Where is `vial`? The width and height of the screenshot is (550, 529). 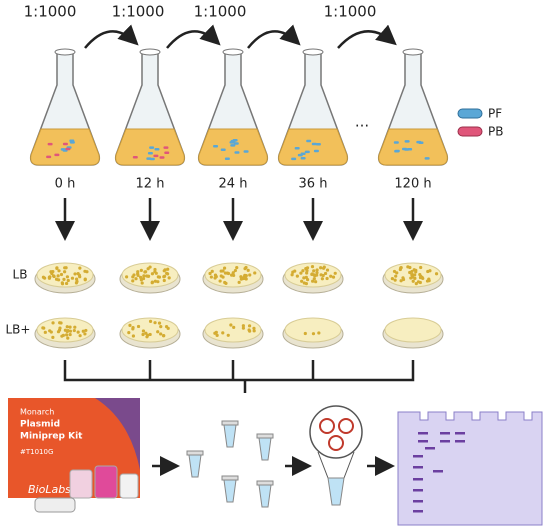 vial is located at coordinates (106, 482).